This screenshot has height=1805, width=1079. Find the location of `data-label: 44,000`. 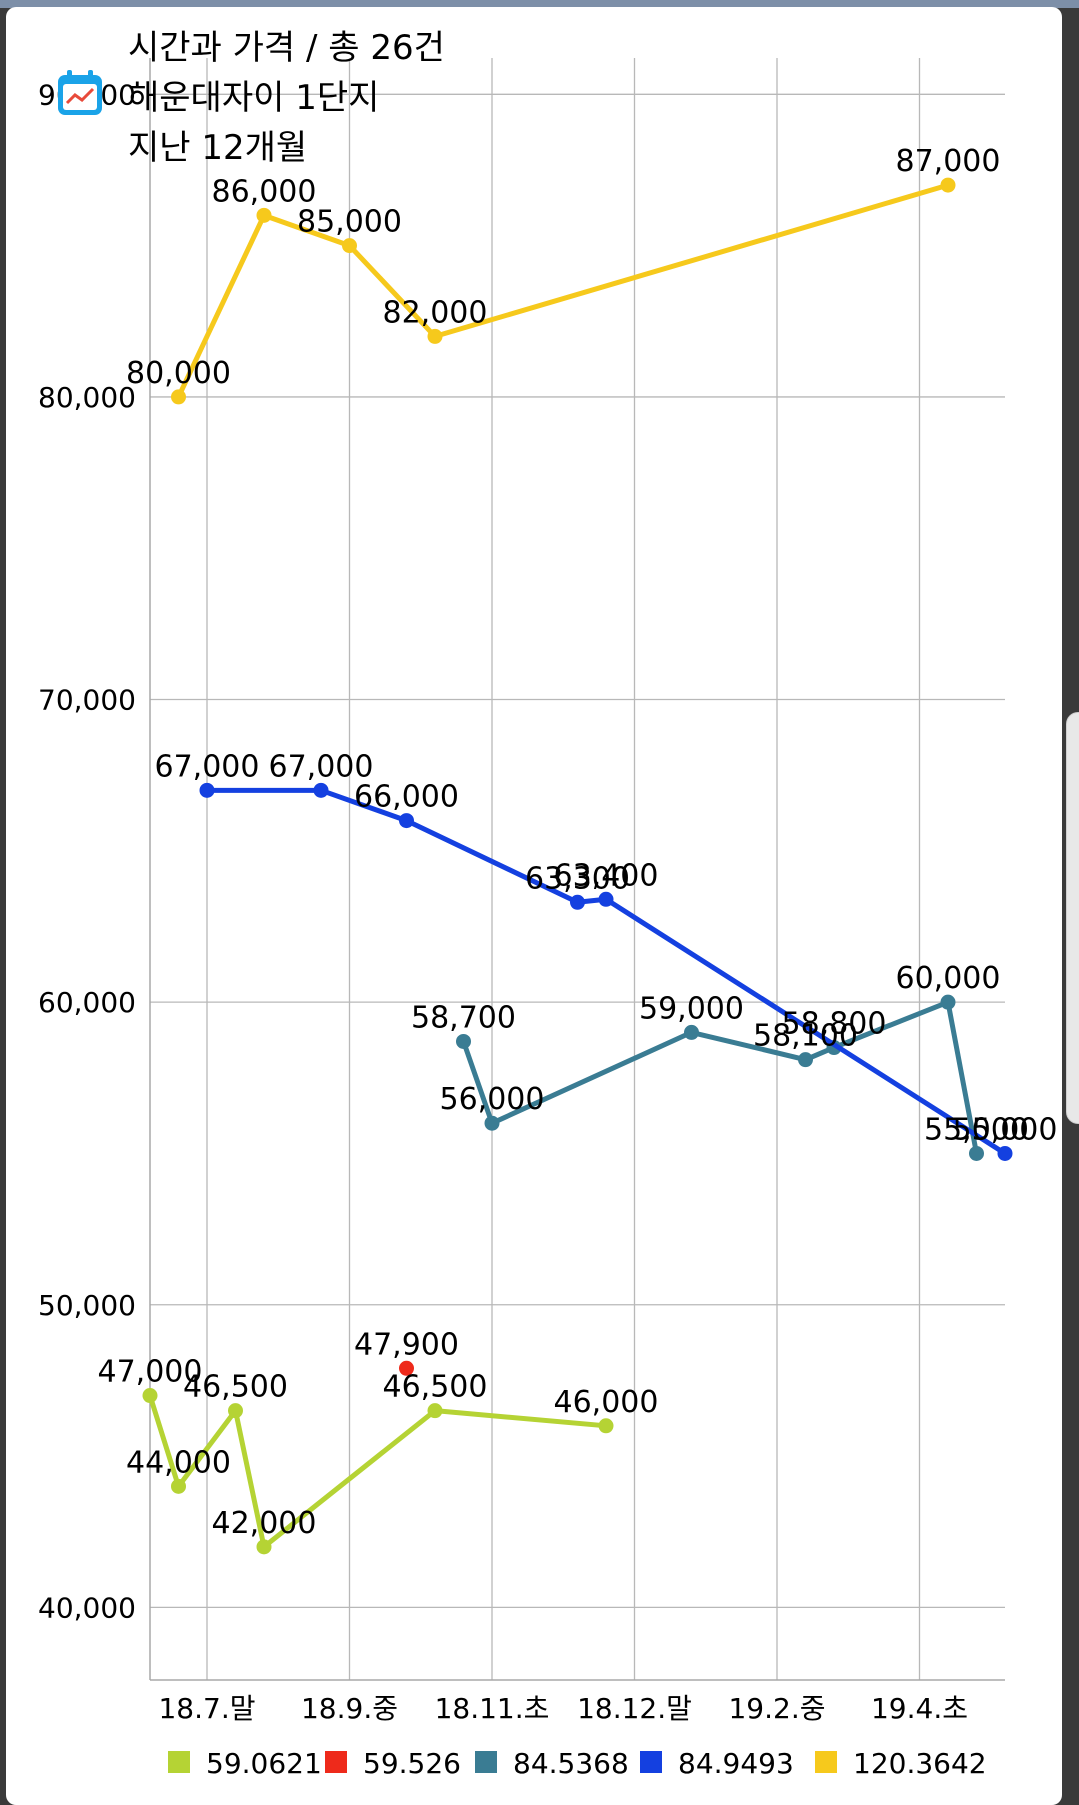

data-label: 44,000 is located at coordinates (178, 1462).